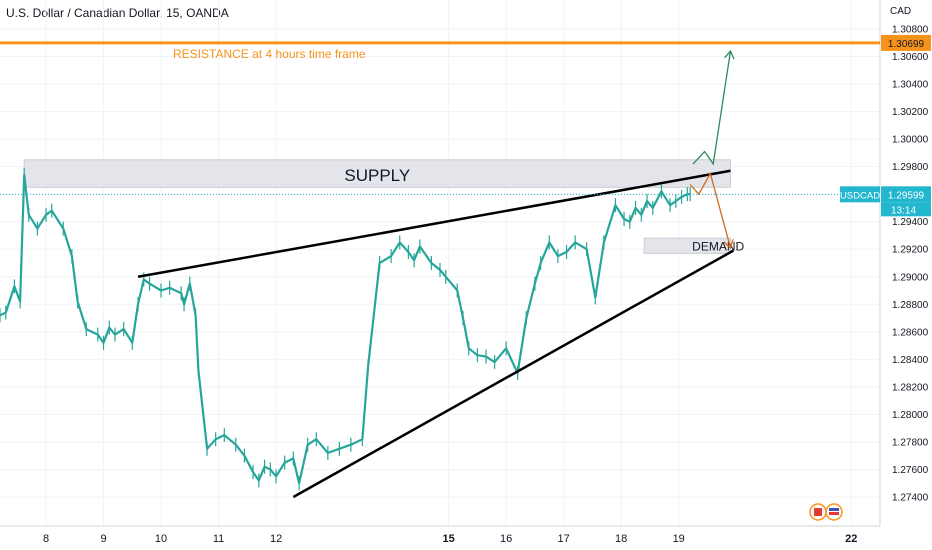 The image size is (932, 550). What do you see at coordinates (910, 470) in the screenshot?
I see `y-tick-label: 1.27600` at bounding box center [910, 470].